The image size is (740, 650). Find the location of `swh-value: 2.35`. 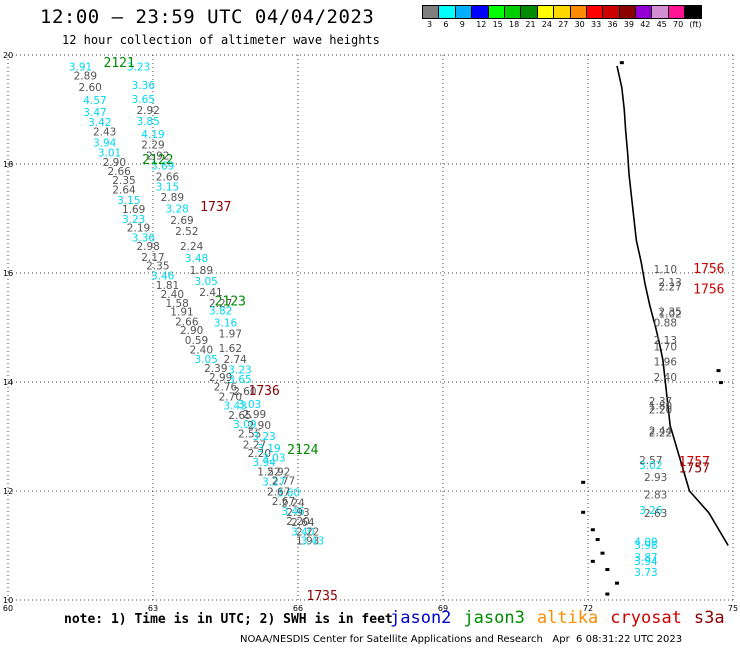

swh-value: 2.35 is located at coordinates (123, 181).